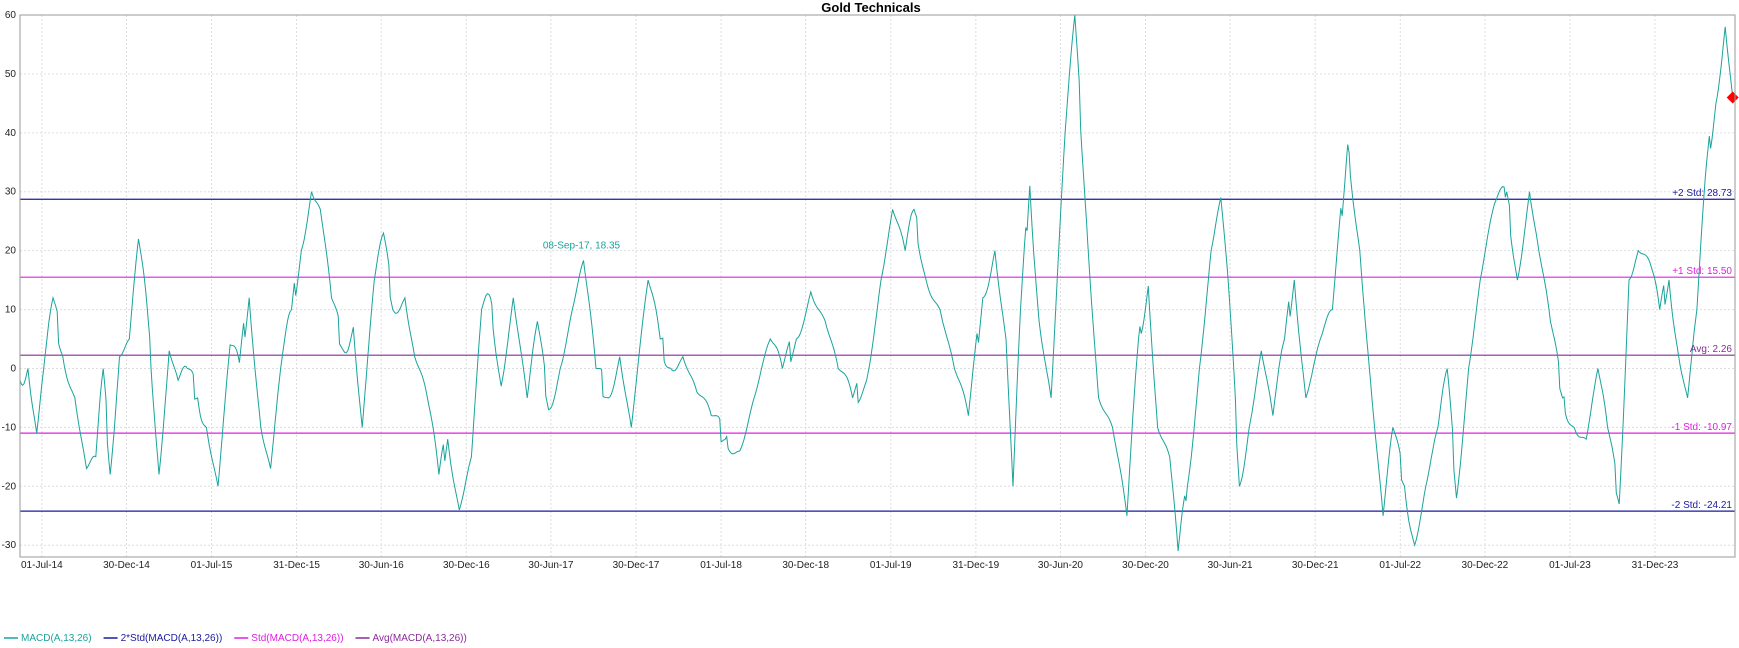 This screenshot has width=1739, height=648. Describe the element at coordinates (1701, 427) in the screenshot. I see `level-label: -1 Std: -10.97` at that location.